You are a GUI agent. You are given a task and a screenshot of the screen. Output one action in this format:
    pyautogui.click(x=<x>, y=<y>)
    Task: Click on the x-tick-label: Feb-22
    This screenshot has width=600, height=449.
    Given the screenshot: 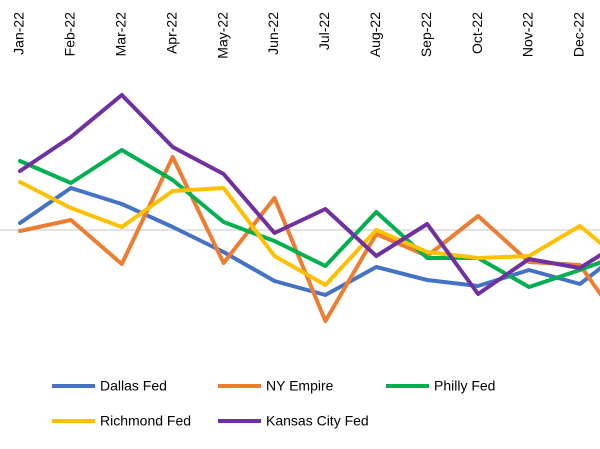 What is the action you would take?
    pyautogui.click(x=70, y=34)
    